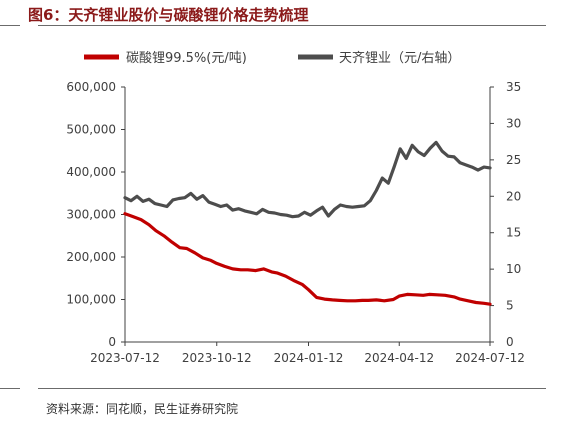  What do you see at coordinates (399, 358) in the screenshot?
I see `x-tick-label: 2024-04-12` at bounding box center [399, 358].